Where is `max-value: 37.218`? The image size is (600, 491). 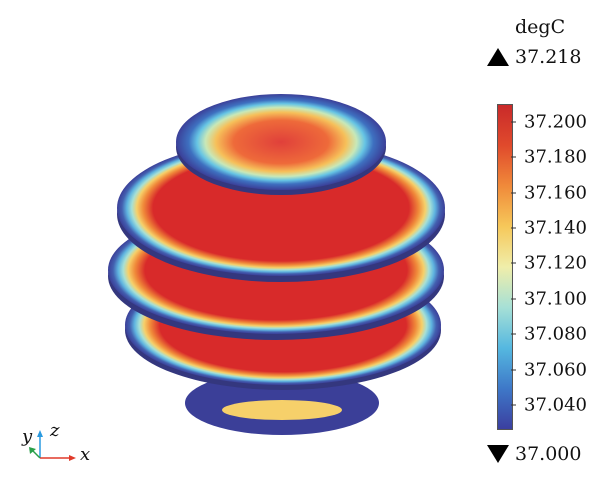
max-value: 37.218 is located at coordinates (548, 57).